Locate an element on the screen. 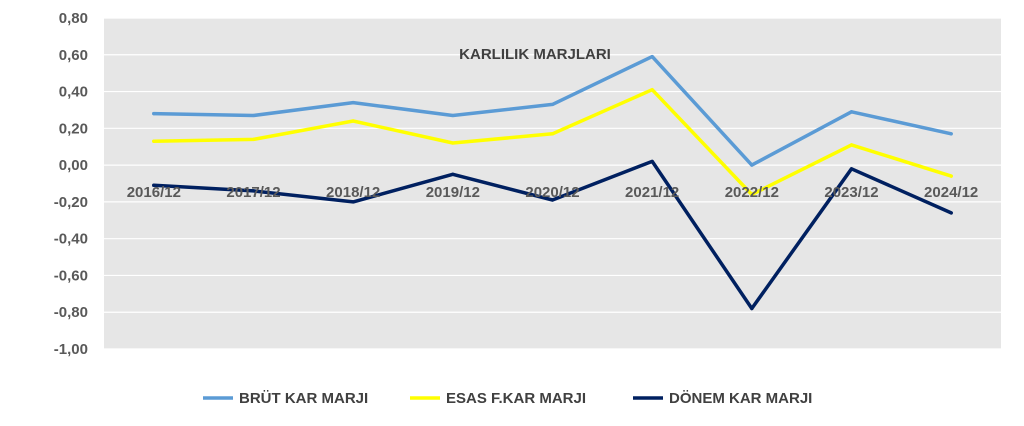  x-tick-label: 2019/12 is located at coordinates (453, 192).